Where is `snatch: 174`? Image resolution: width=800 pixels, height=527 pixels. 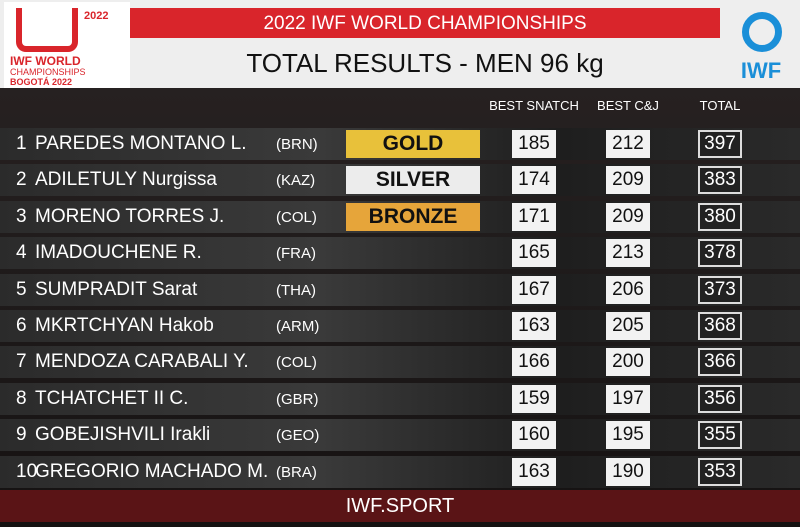
snatch: 174 is located at coordinates (534, 180).